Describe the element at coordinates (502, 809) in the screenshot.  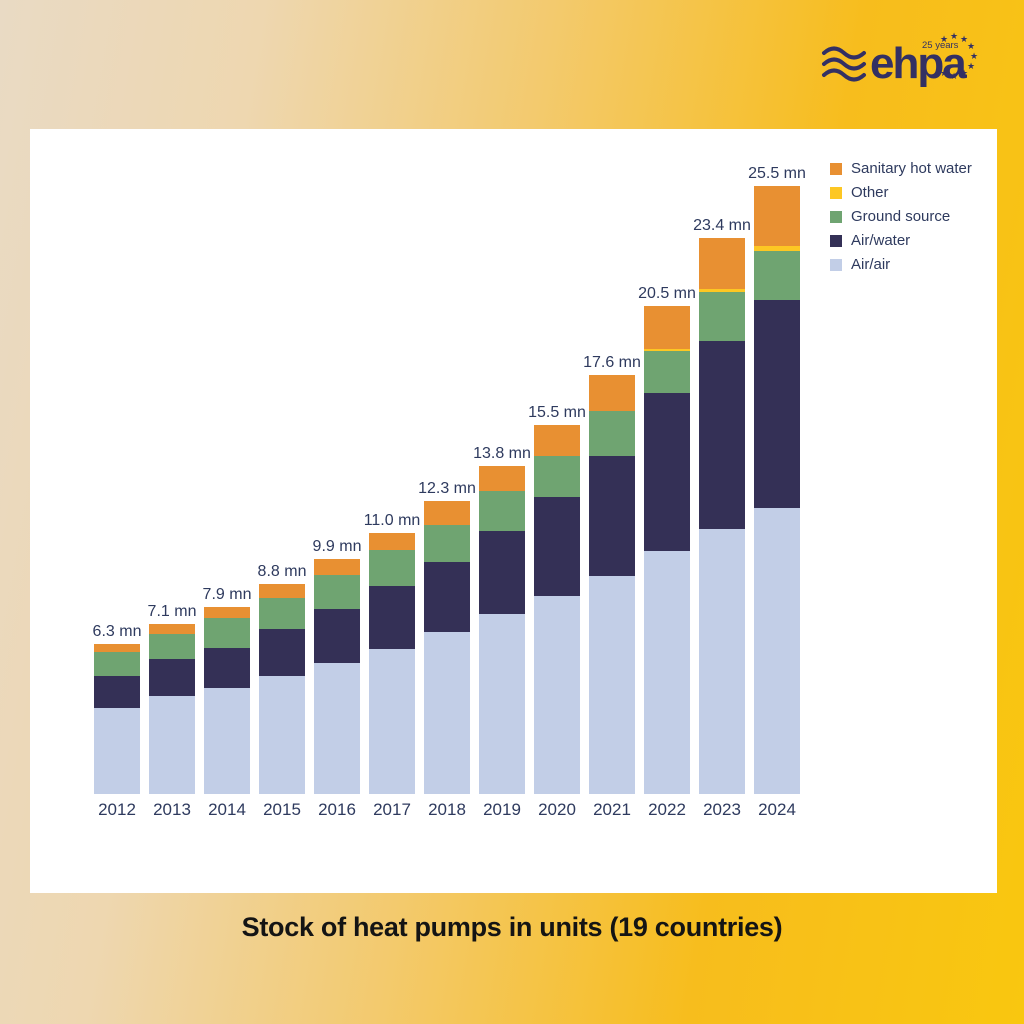
I see `x-axis-label: 2019` at that location.